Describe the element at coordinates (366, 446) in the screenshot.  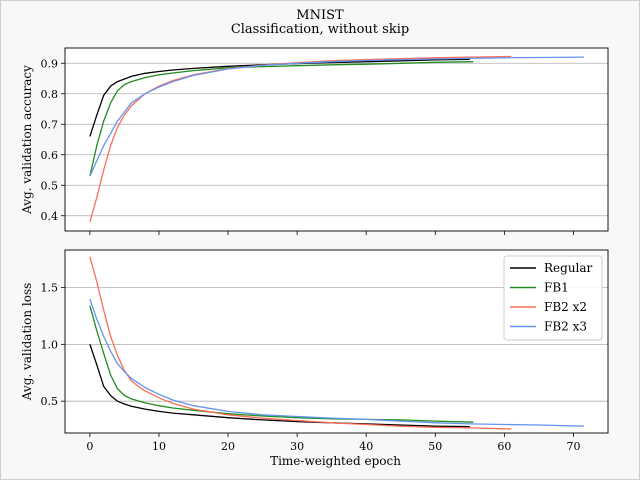
I see `x-tick-label: 40` at that location.